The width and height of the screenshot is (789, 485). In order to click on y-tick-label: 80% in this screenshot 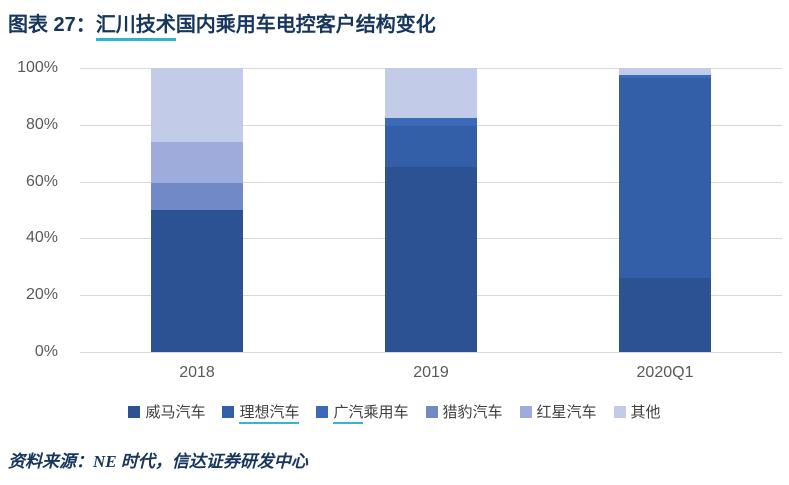, I will do `click(41, 124)`.